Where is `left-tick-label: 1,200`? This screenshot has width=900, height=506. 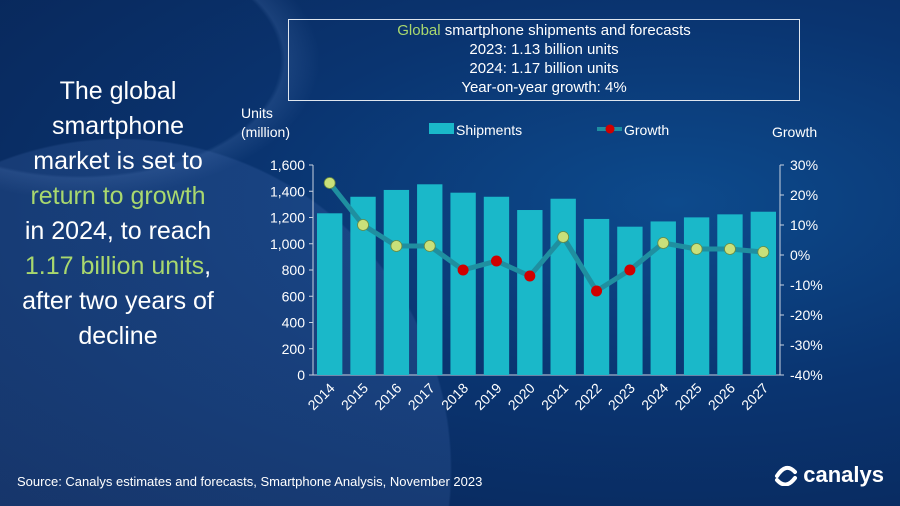 left-tick-label: 1,200 is located at coordinates (287, 218).